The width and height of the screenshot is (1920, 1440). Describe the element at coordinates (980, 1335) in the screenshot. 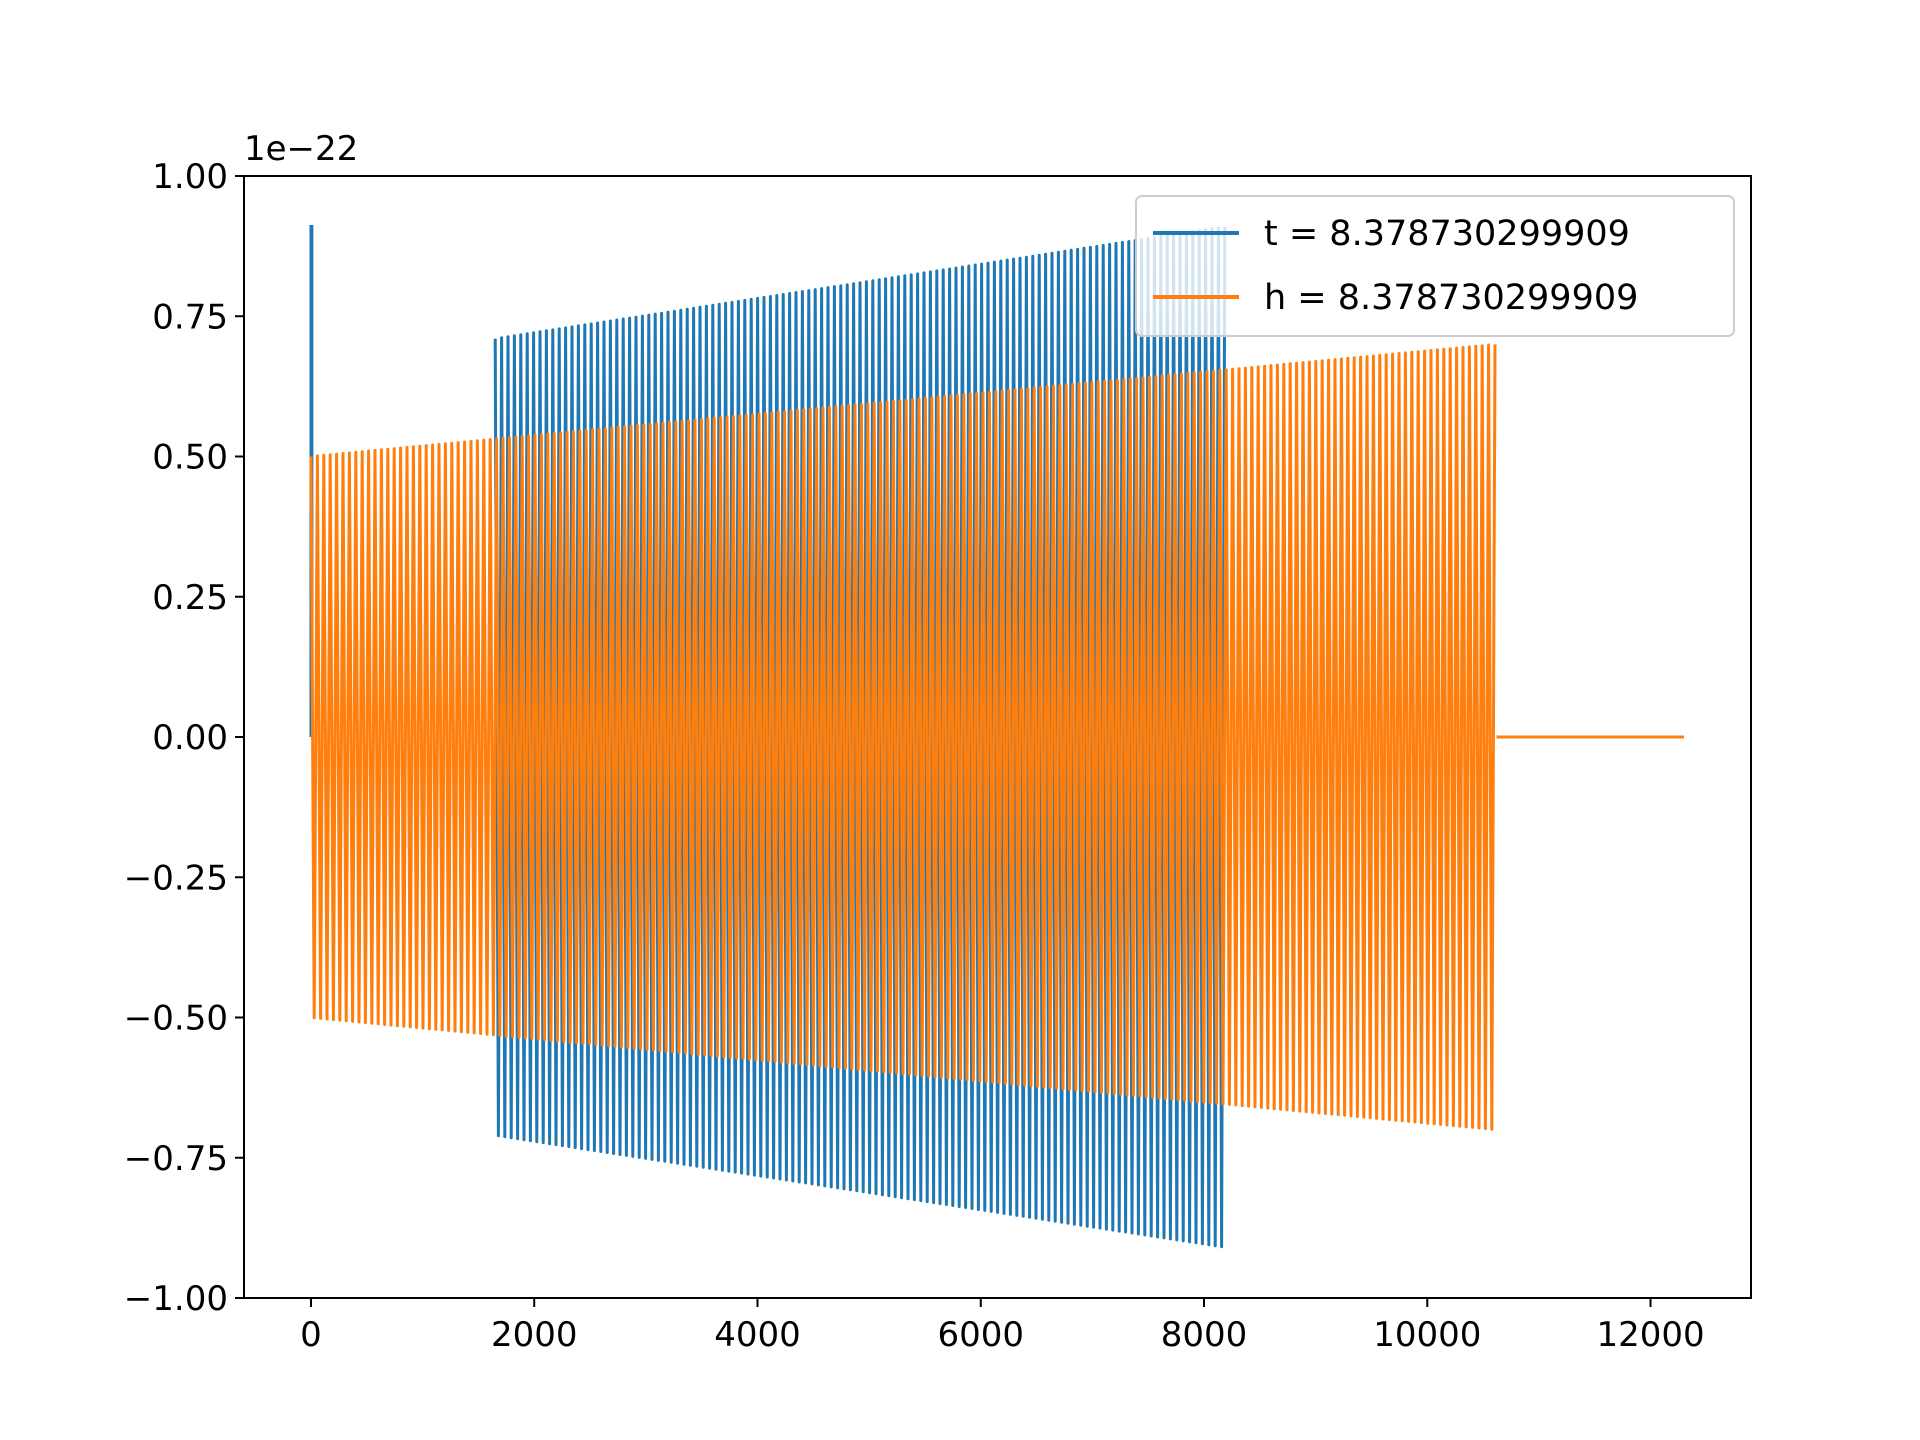

I see `x-tick-label: 6000` at that location.